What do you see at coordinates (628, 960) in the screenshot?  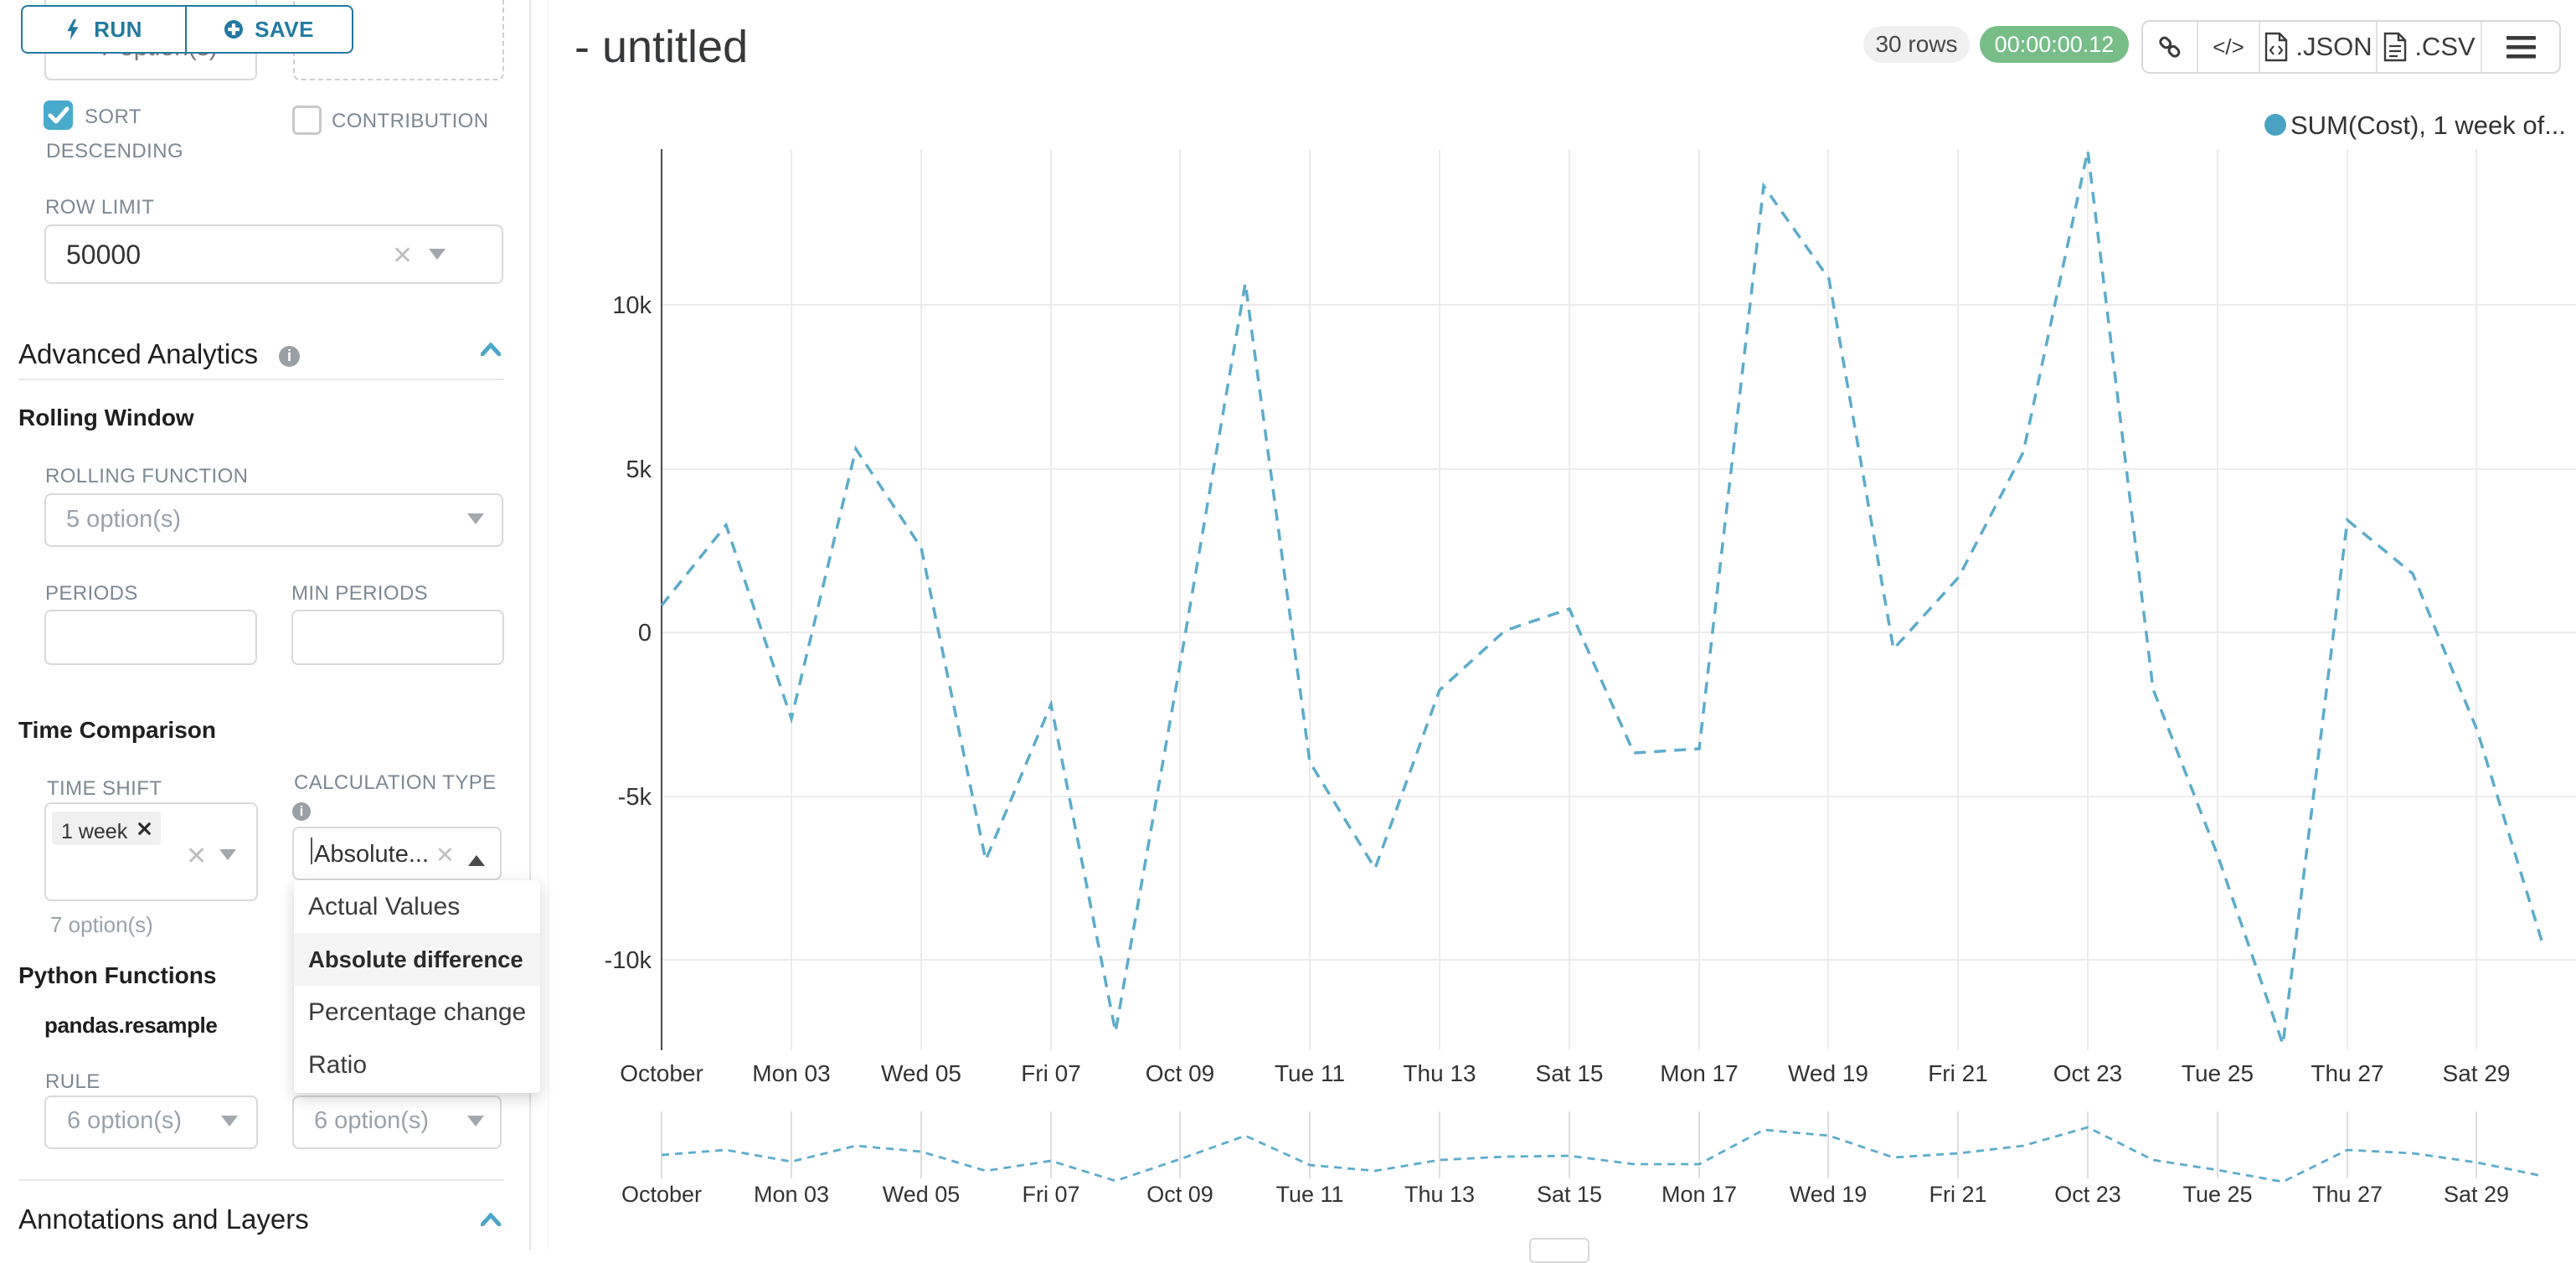 I see `svg-text: -10k` at bounding box center [628, 960].